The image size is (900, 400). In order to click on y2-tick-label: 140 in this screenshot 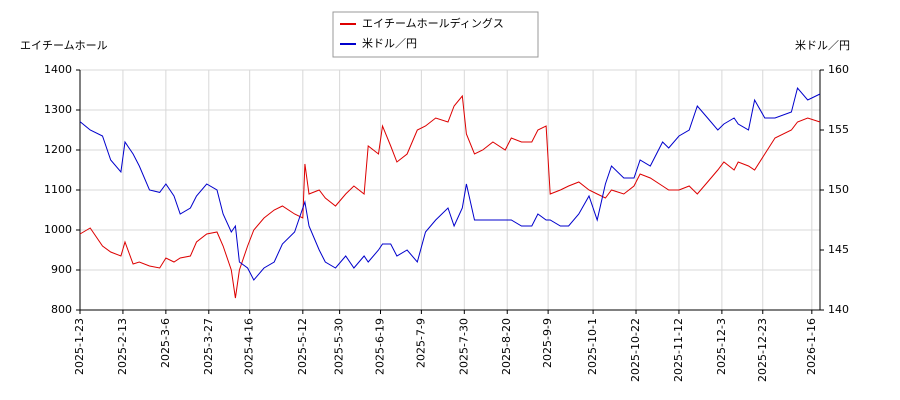, I will do `click(838, 309)`.